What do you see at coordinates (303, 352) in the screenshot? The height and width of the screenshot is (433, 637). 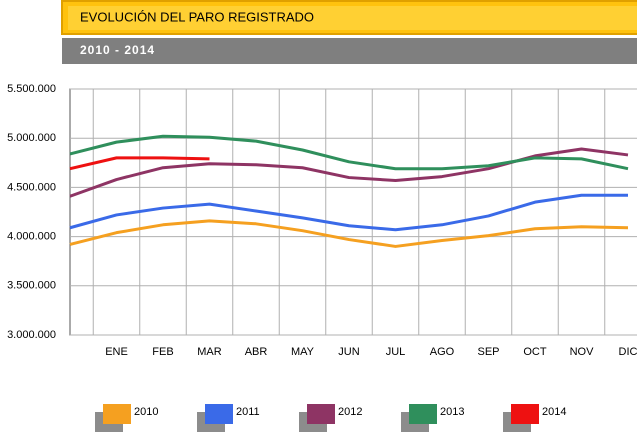 I see `x-tick-label: MAY` at bounding box center [303, 352].